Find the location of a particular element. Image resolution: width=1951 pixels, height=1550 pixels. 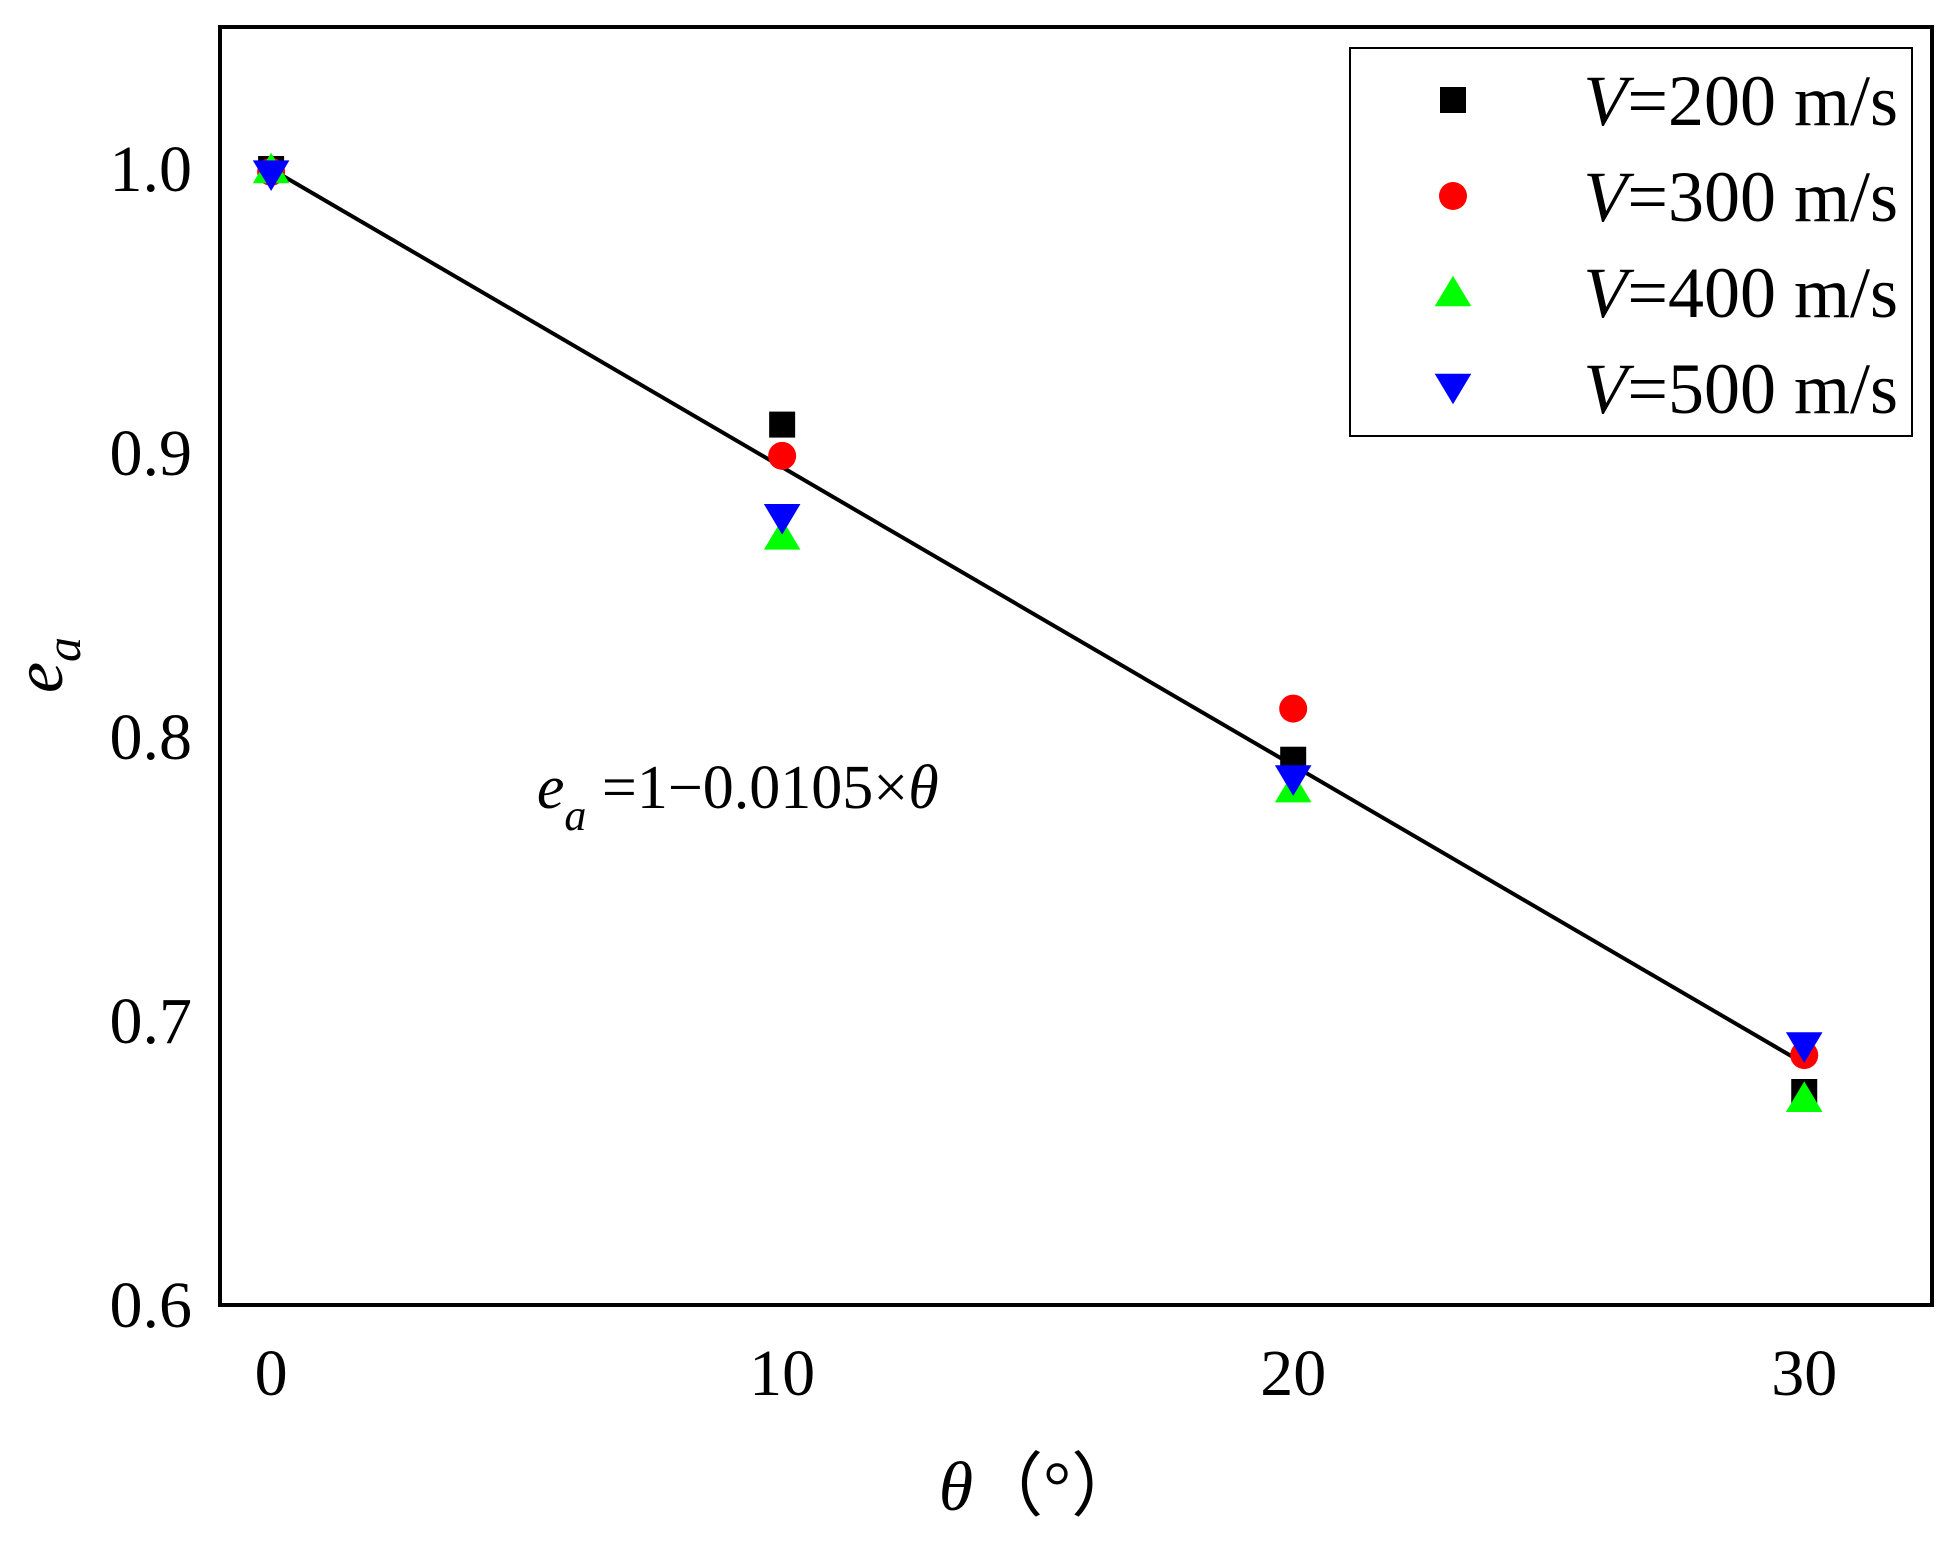

y-axis: 0.6 0.7 0.8 0.9 1.0 is located at coordinates (151, 737).